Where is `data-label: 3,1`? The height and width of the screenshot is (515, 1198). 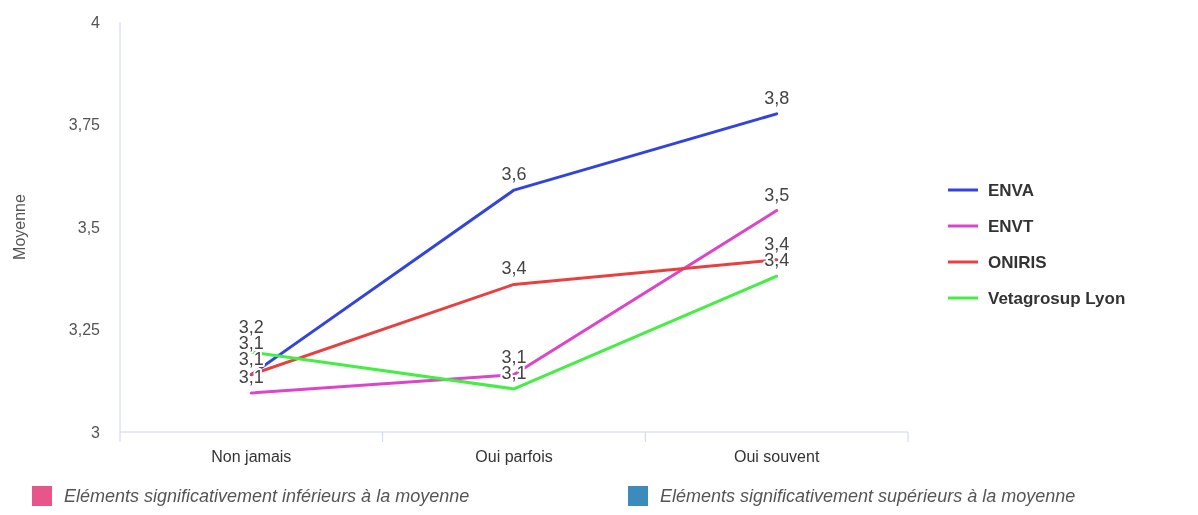 data-label: 3,1 is located at coordinates (251, 377).